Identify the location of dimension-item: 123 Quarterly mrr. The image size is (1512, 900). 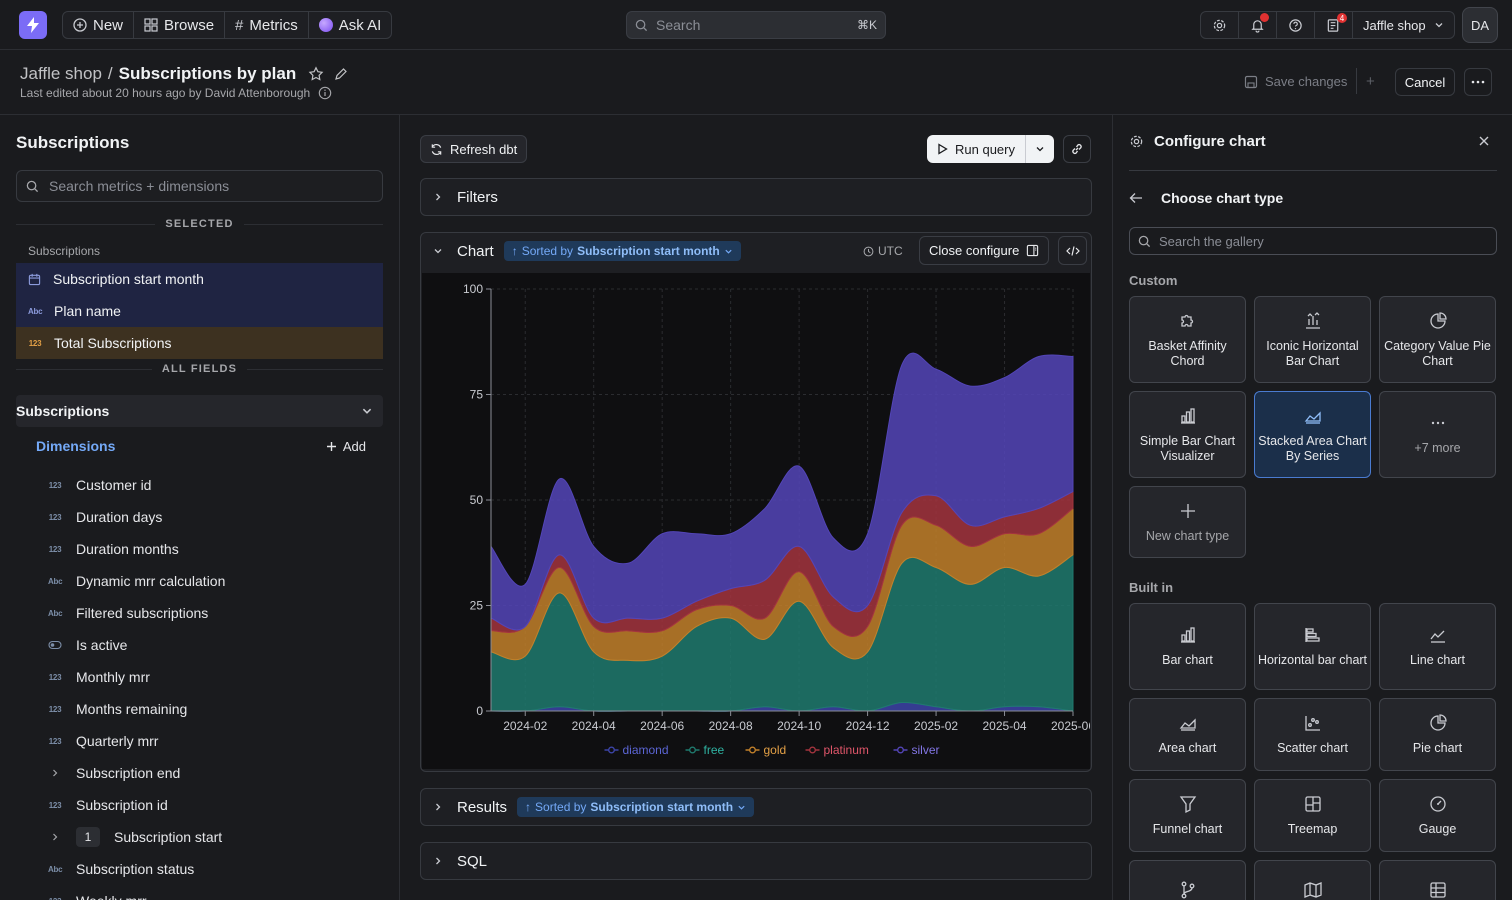
(213, 741).